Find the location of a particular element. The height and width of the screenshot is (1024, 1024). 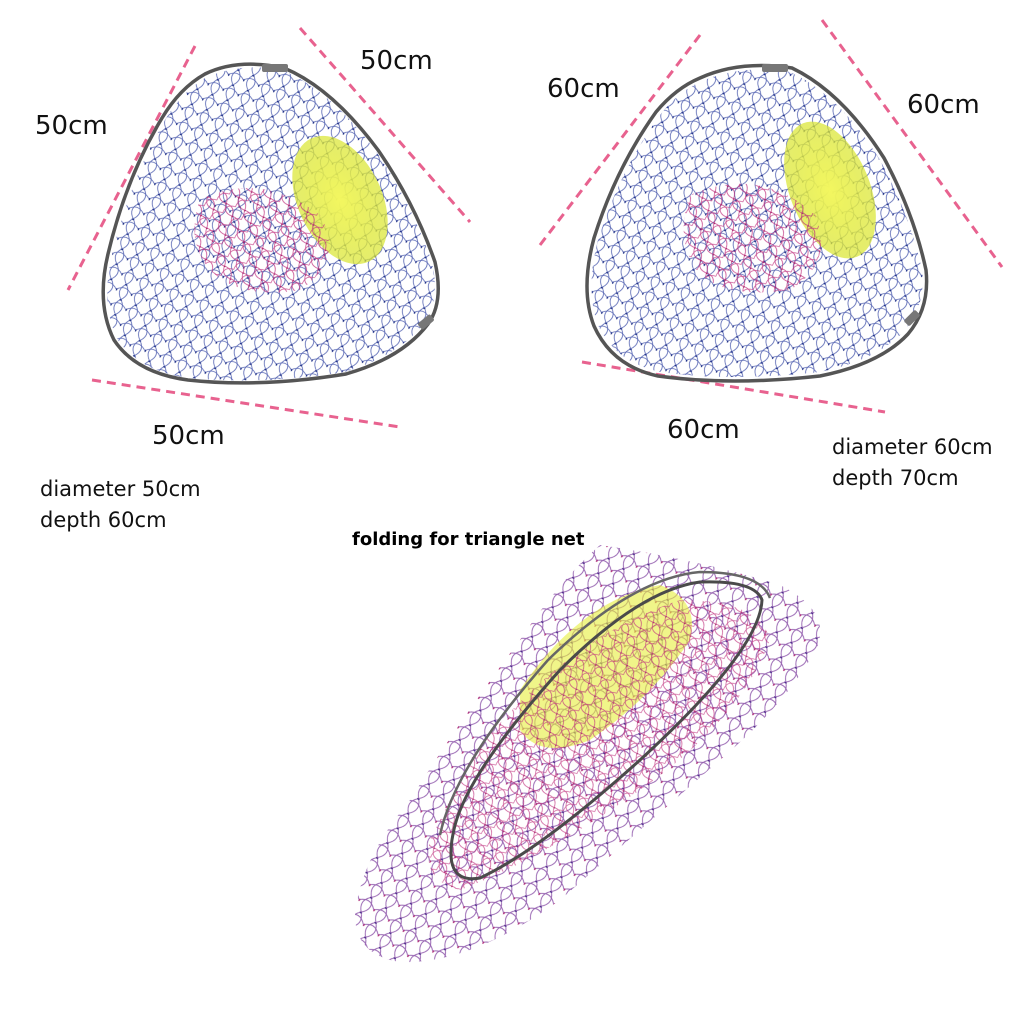

net-50-left-side-label: 50cm is located at coordinates (71, 126).